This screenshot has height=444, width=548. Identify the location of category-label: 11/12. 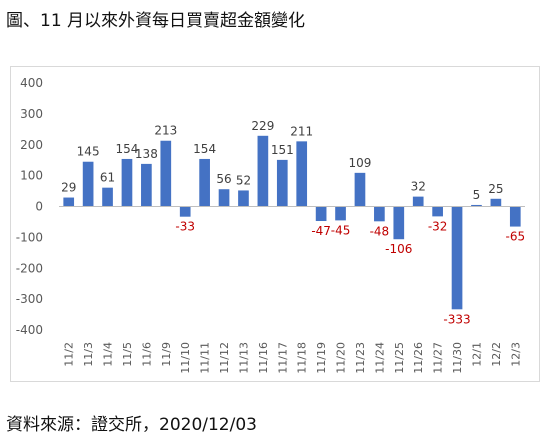
(224, 358).